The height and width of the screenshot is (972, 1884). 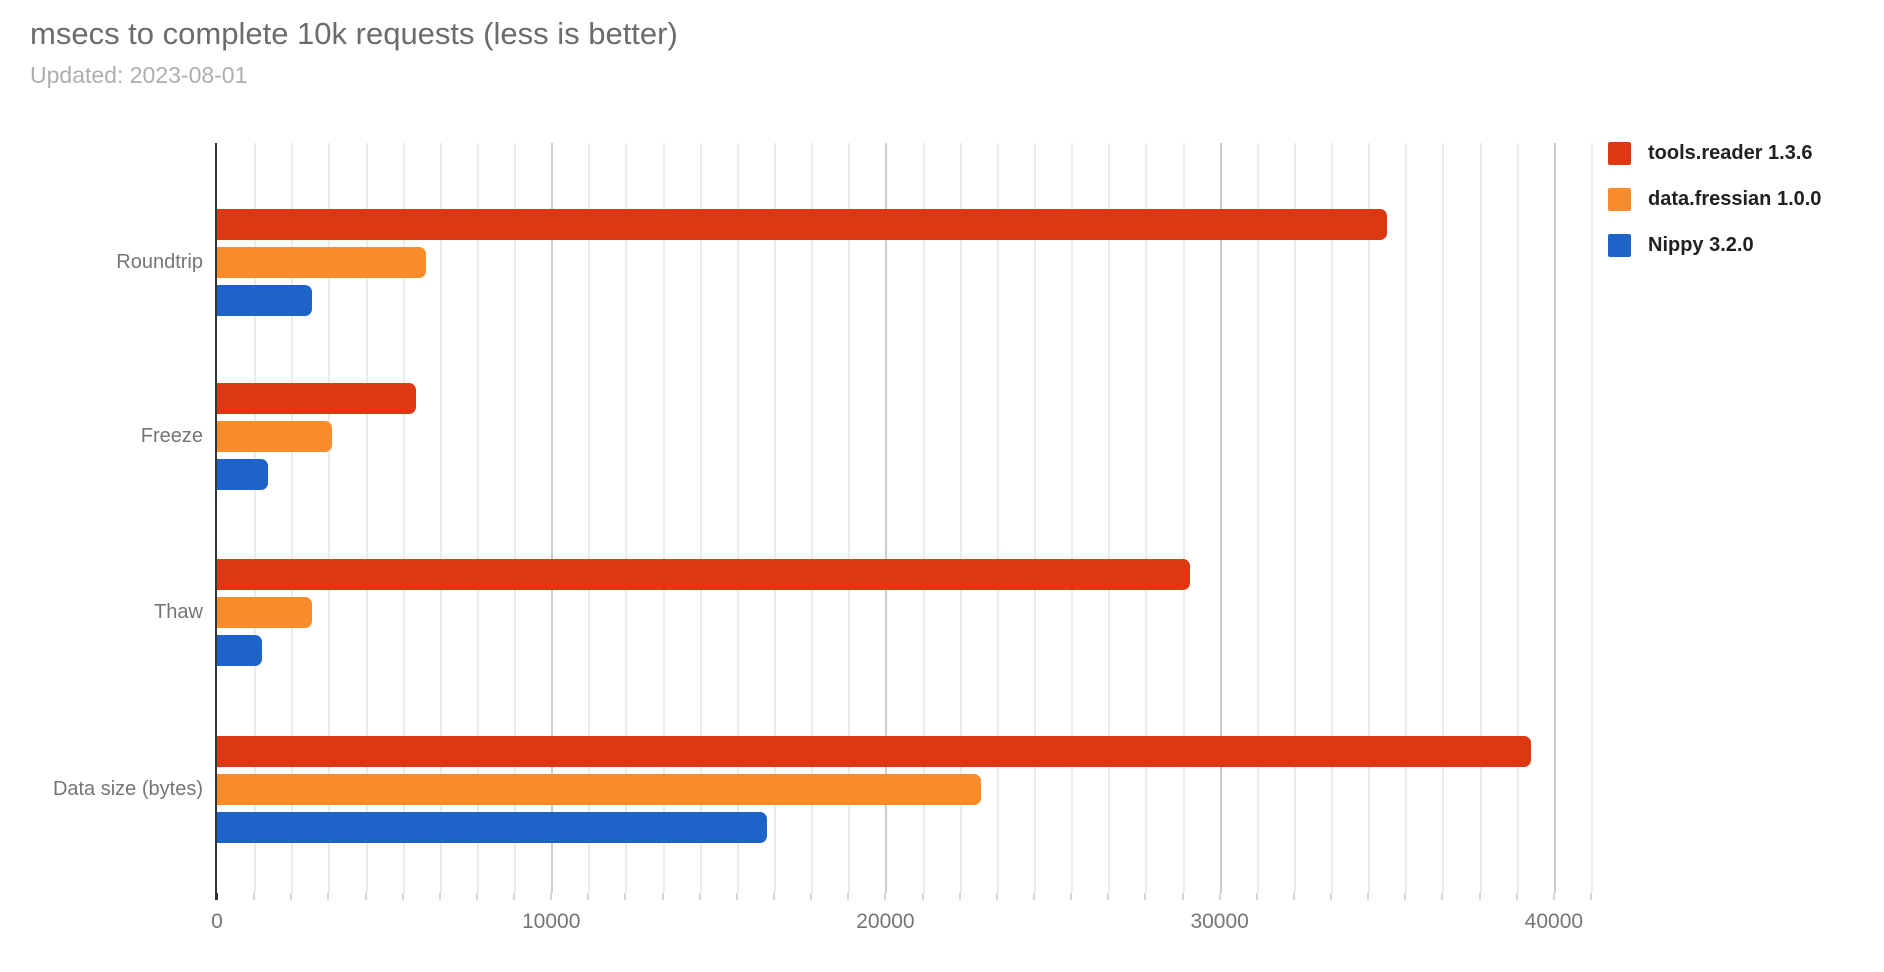 What do you see at coordinates (1554, 921) in the screenshot?
I see `x-tick-label: 40000` at bounding box center [1554, 921].